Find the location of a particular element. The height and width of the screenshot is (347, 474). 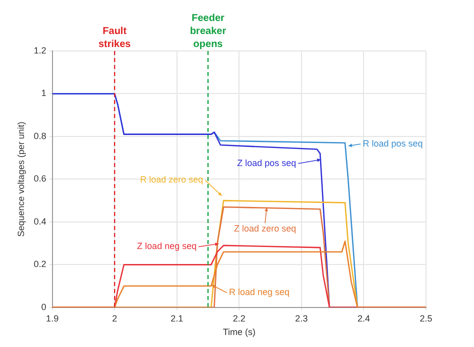

y-tick-label: 0.6 is located at coordinates (40, 179).